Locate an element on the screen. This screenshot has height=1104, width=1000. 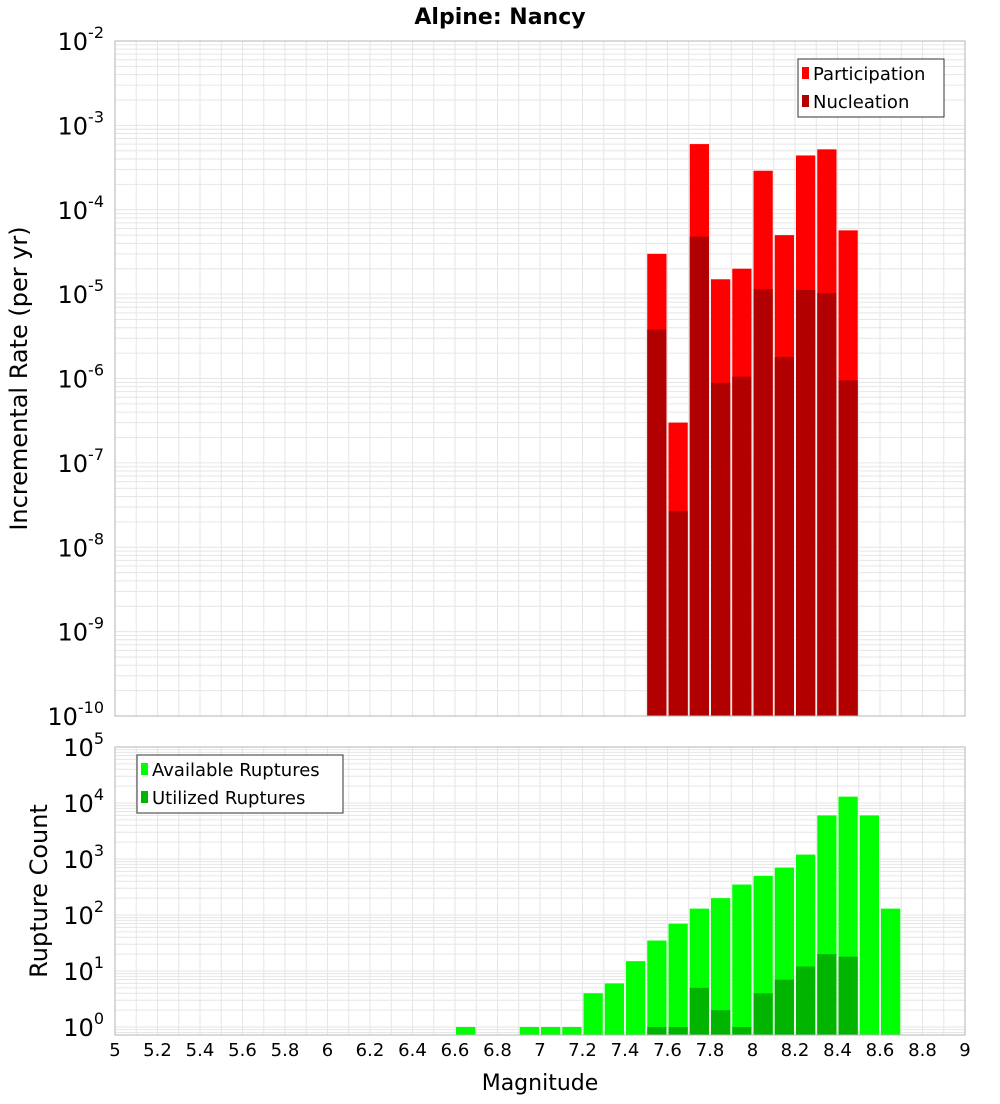
x-tick-label: 5 is located at coordinates (114, 1050).